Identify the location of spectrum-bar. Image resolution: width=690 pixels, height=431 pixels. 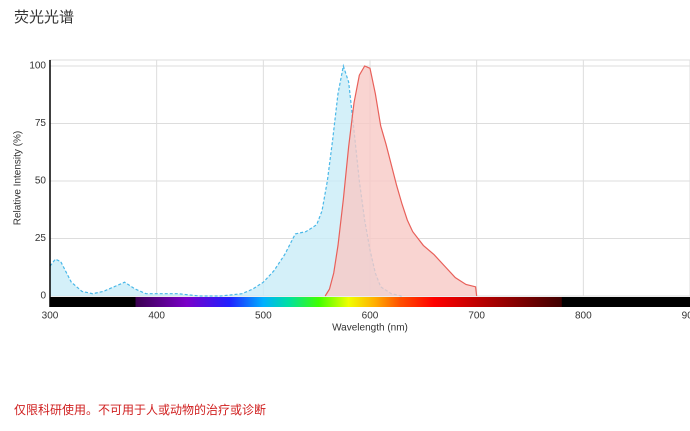
(349, 302).